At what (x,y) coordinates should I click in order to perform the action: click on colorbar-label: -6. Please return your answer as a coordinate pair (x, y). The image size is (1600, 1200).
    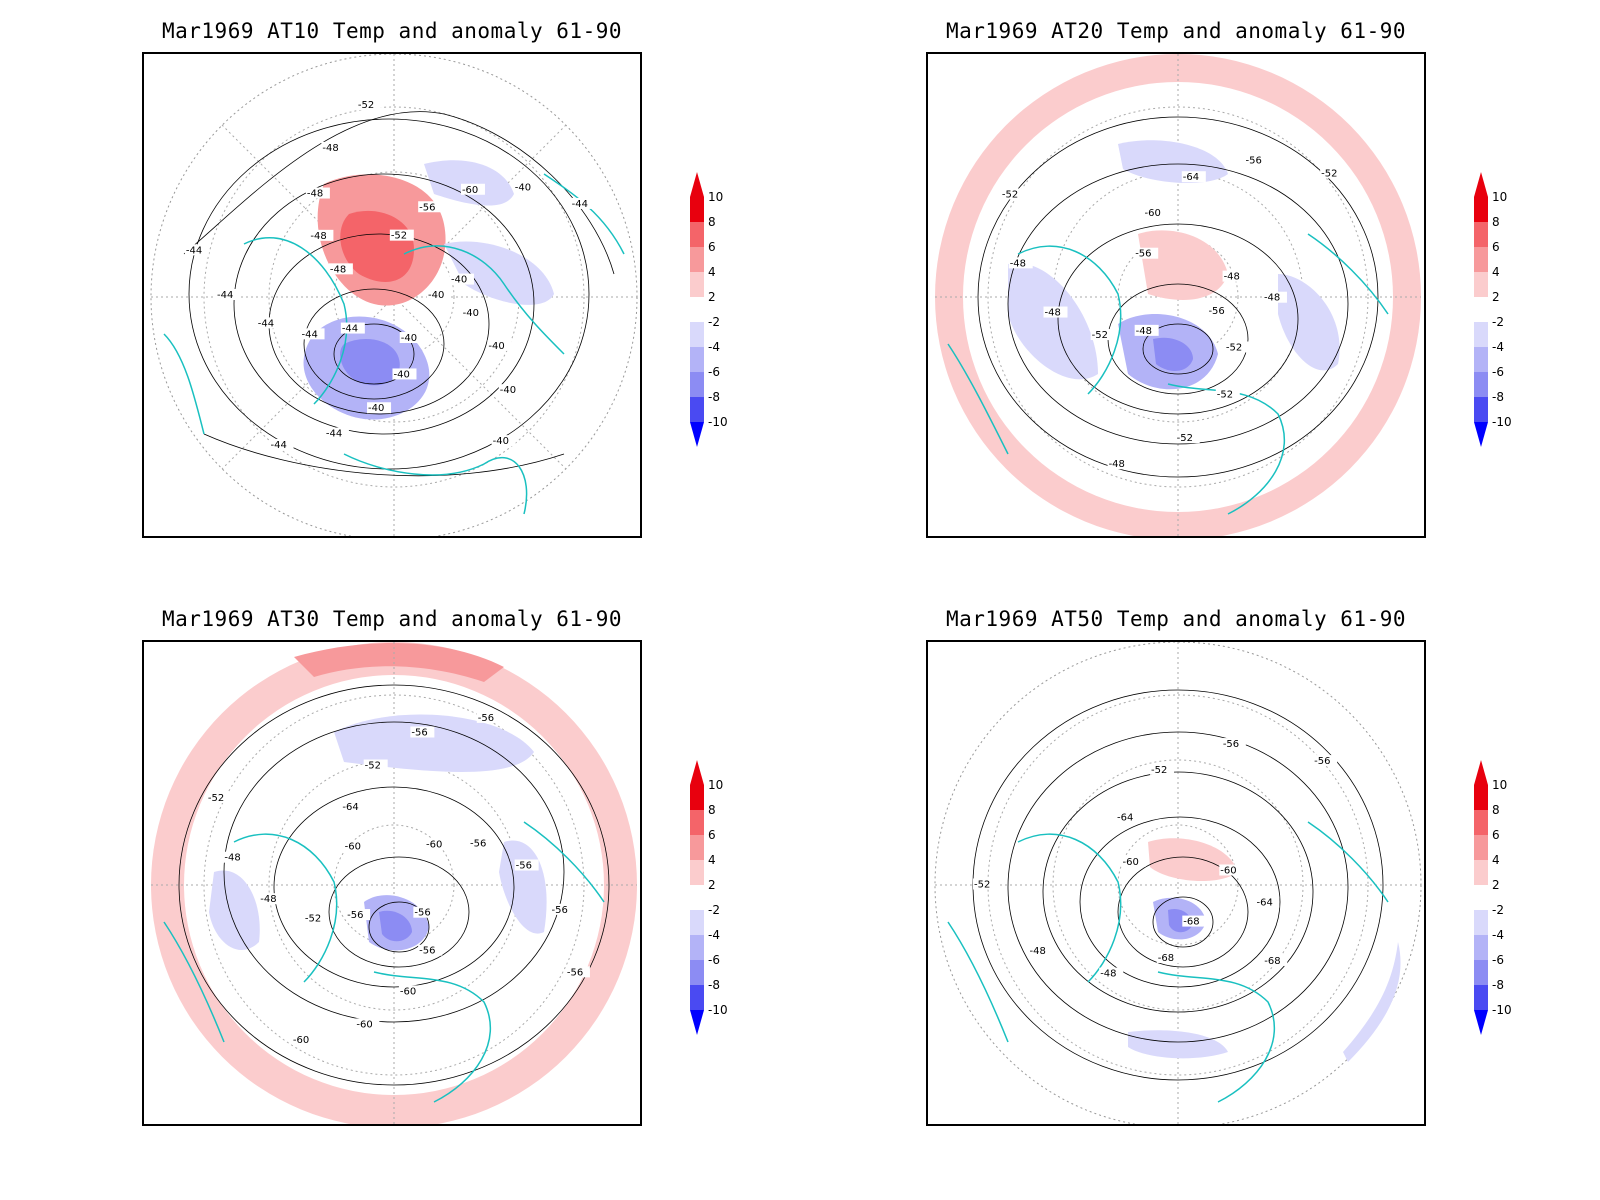
    Looking at the image, I should click on (714, 372).